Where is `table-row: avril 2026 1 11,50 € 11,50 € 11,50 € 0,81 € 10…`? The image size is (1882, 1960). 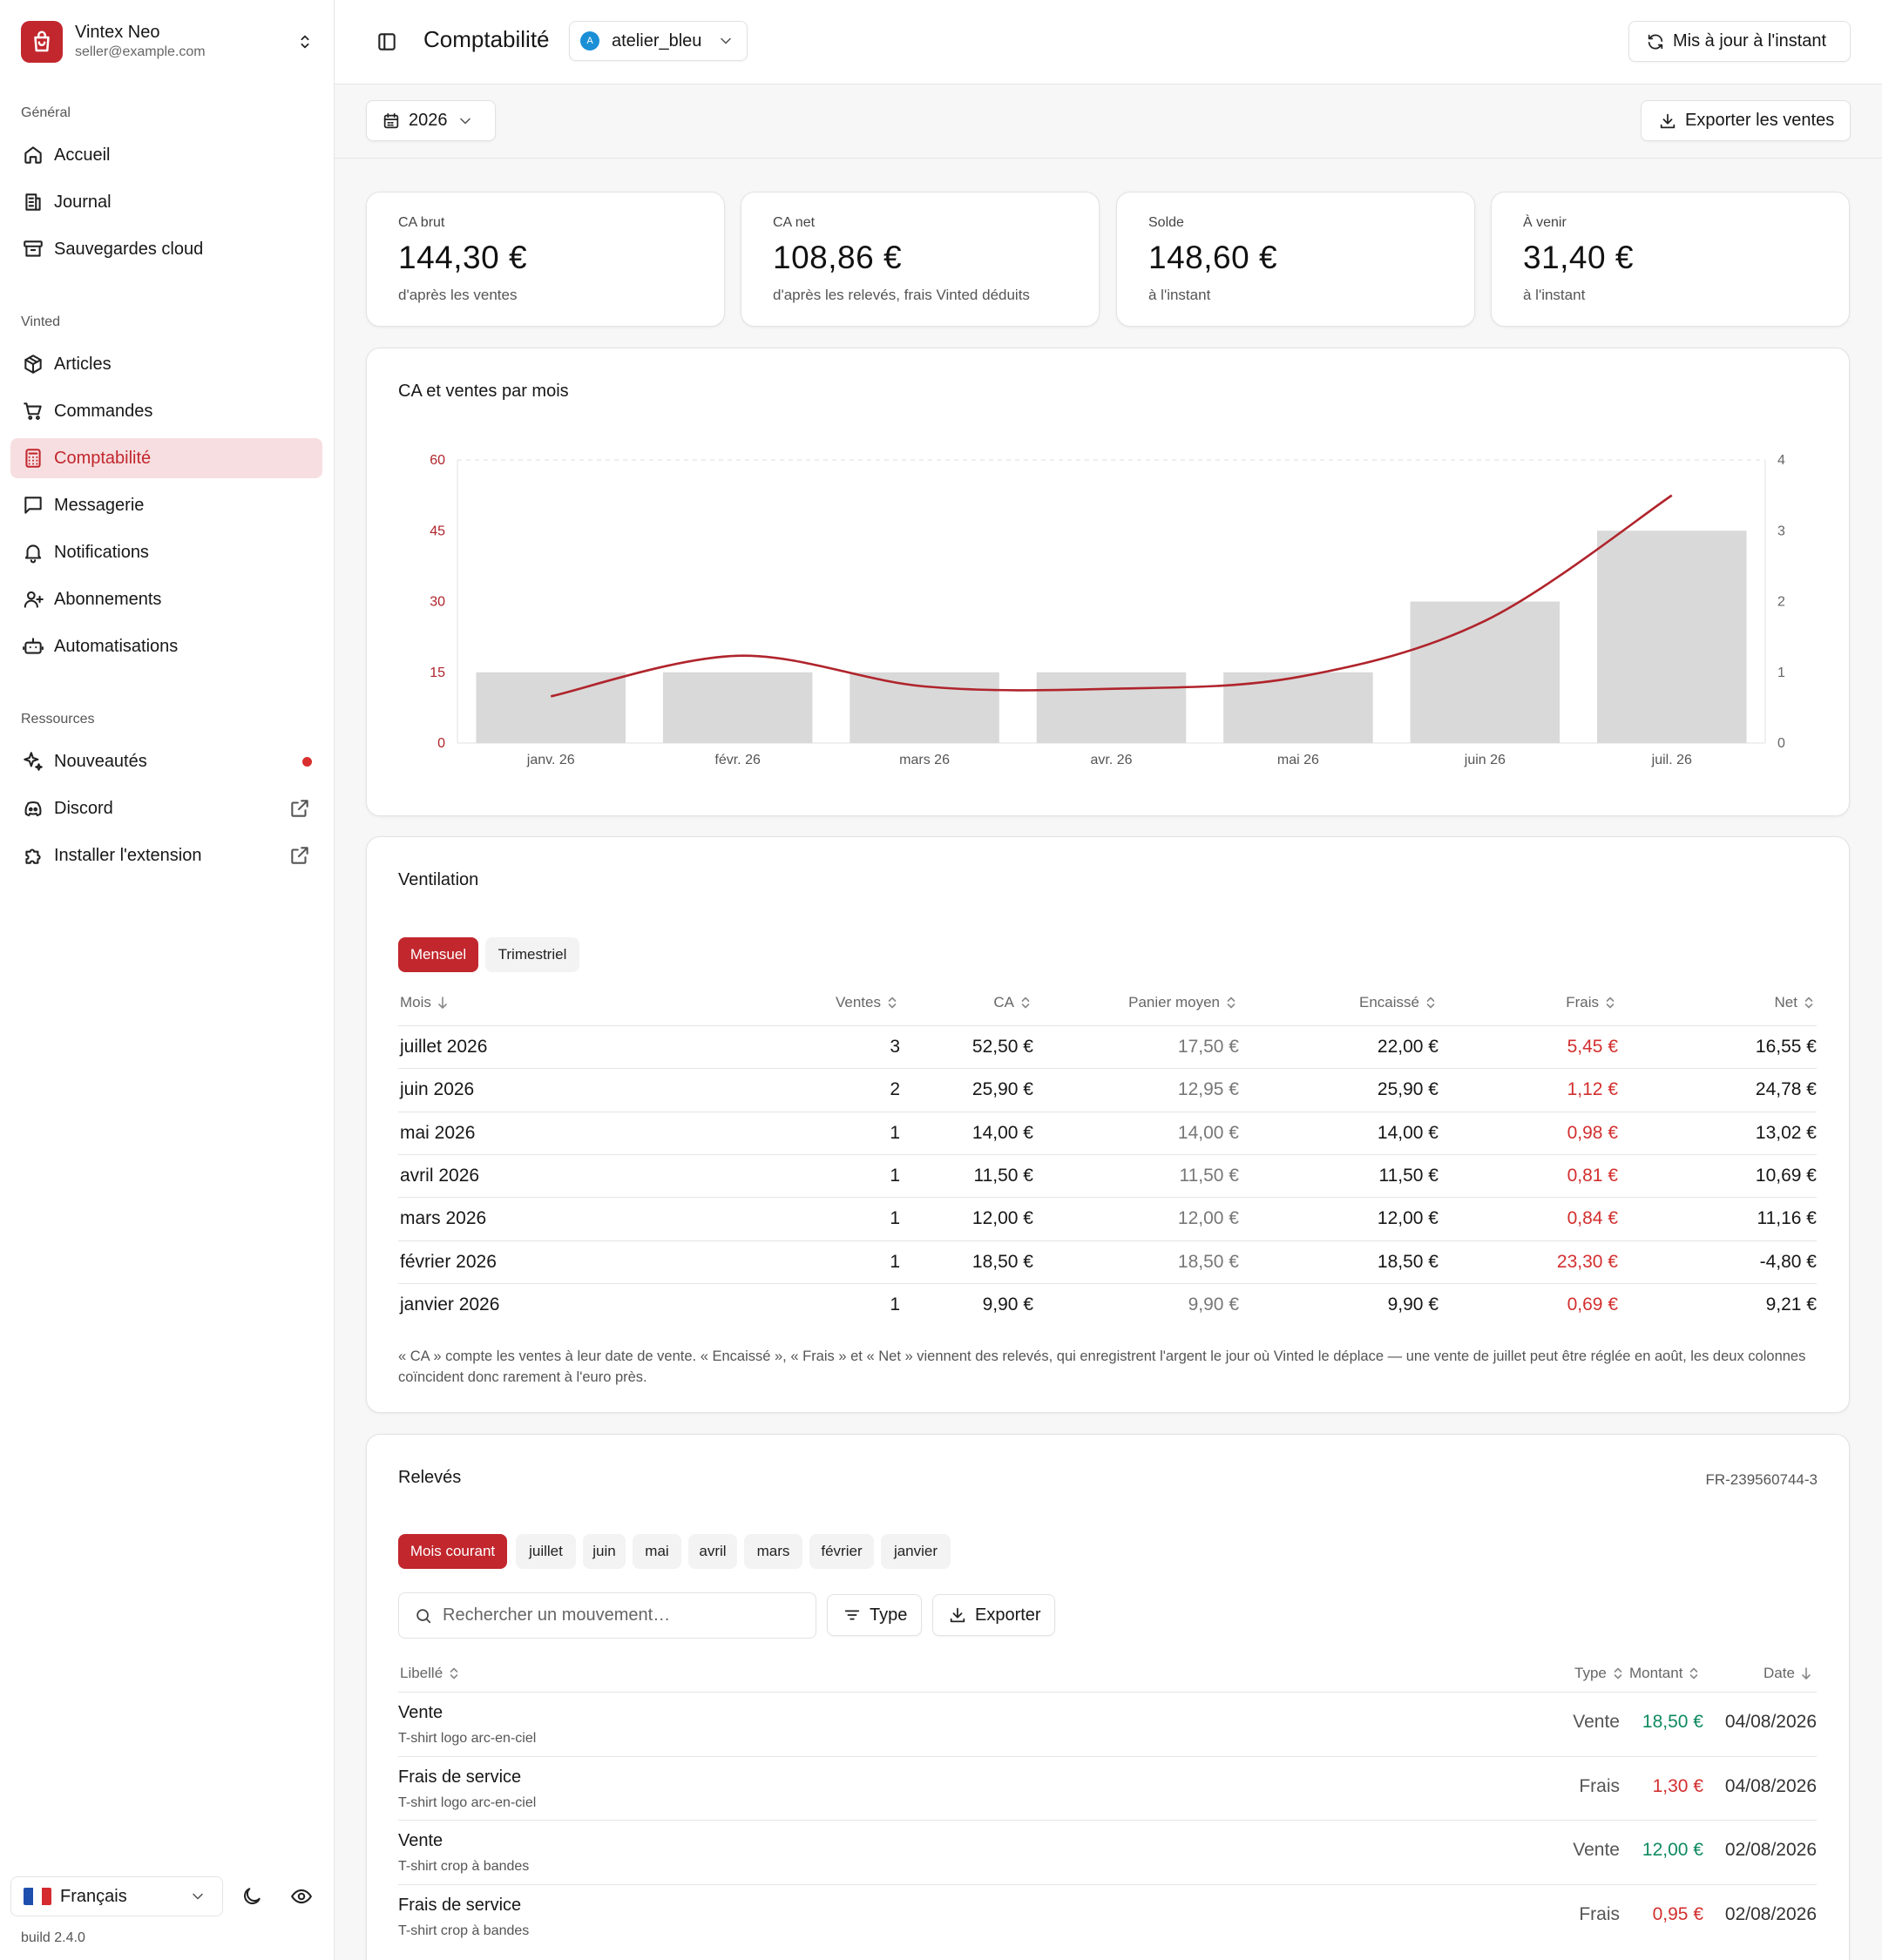 table-row: avril 2026 1 11,50 € 11,50 € 11,50 € 0,81 € 10… is located at coordinates (1107, 1175).